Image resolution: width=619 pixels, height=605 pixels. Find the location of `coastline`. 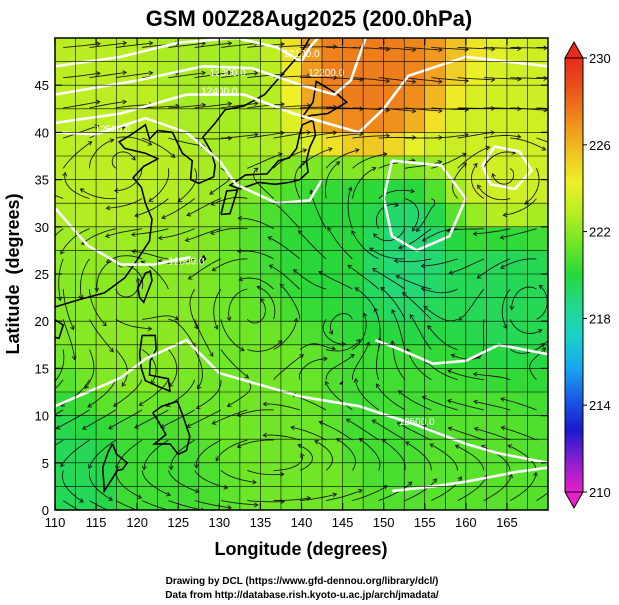

coastline is located at coordinates (115, 468).